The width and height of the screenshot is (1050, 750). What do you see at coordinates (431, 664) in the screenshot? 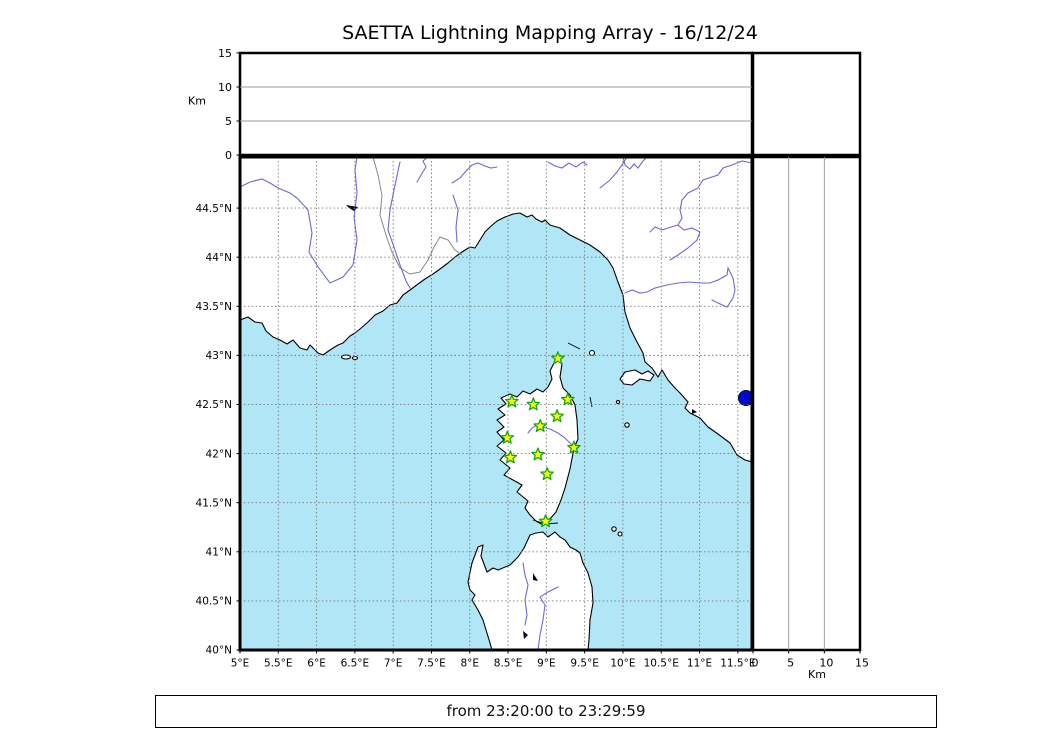
I see `lon-tick-label: 7.5°E` at bounding box center [431, 664].